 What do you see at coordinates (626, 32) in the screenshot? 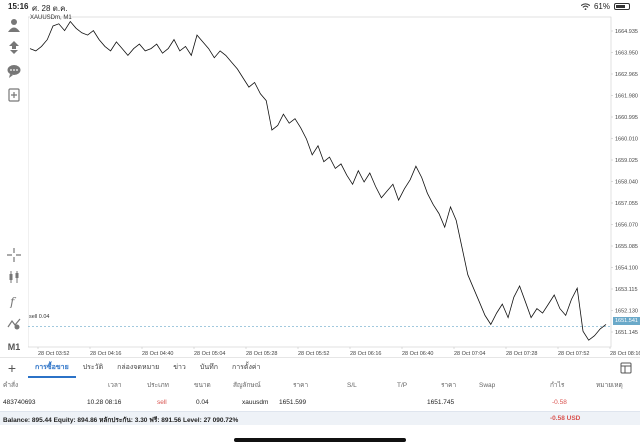
I see `y-tick-label: 1664.935` at bounding box center [626, 32].